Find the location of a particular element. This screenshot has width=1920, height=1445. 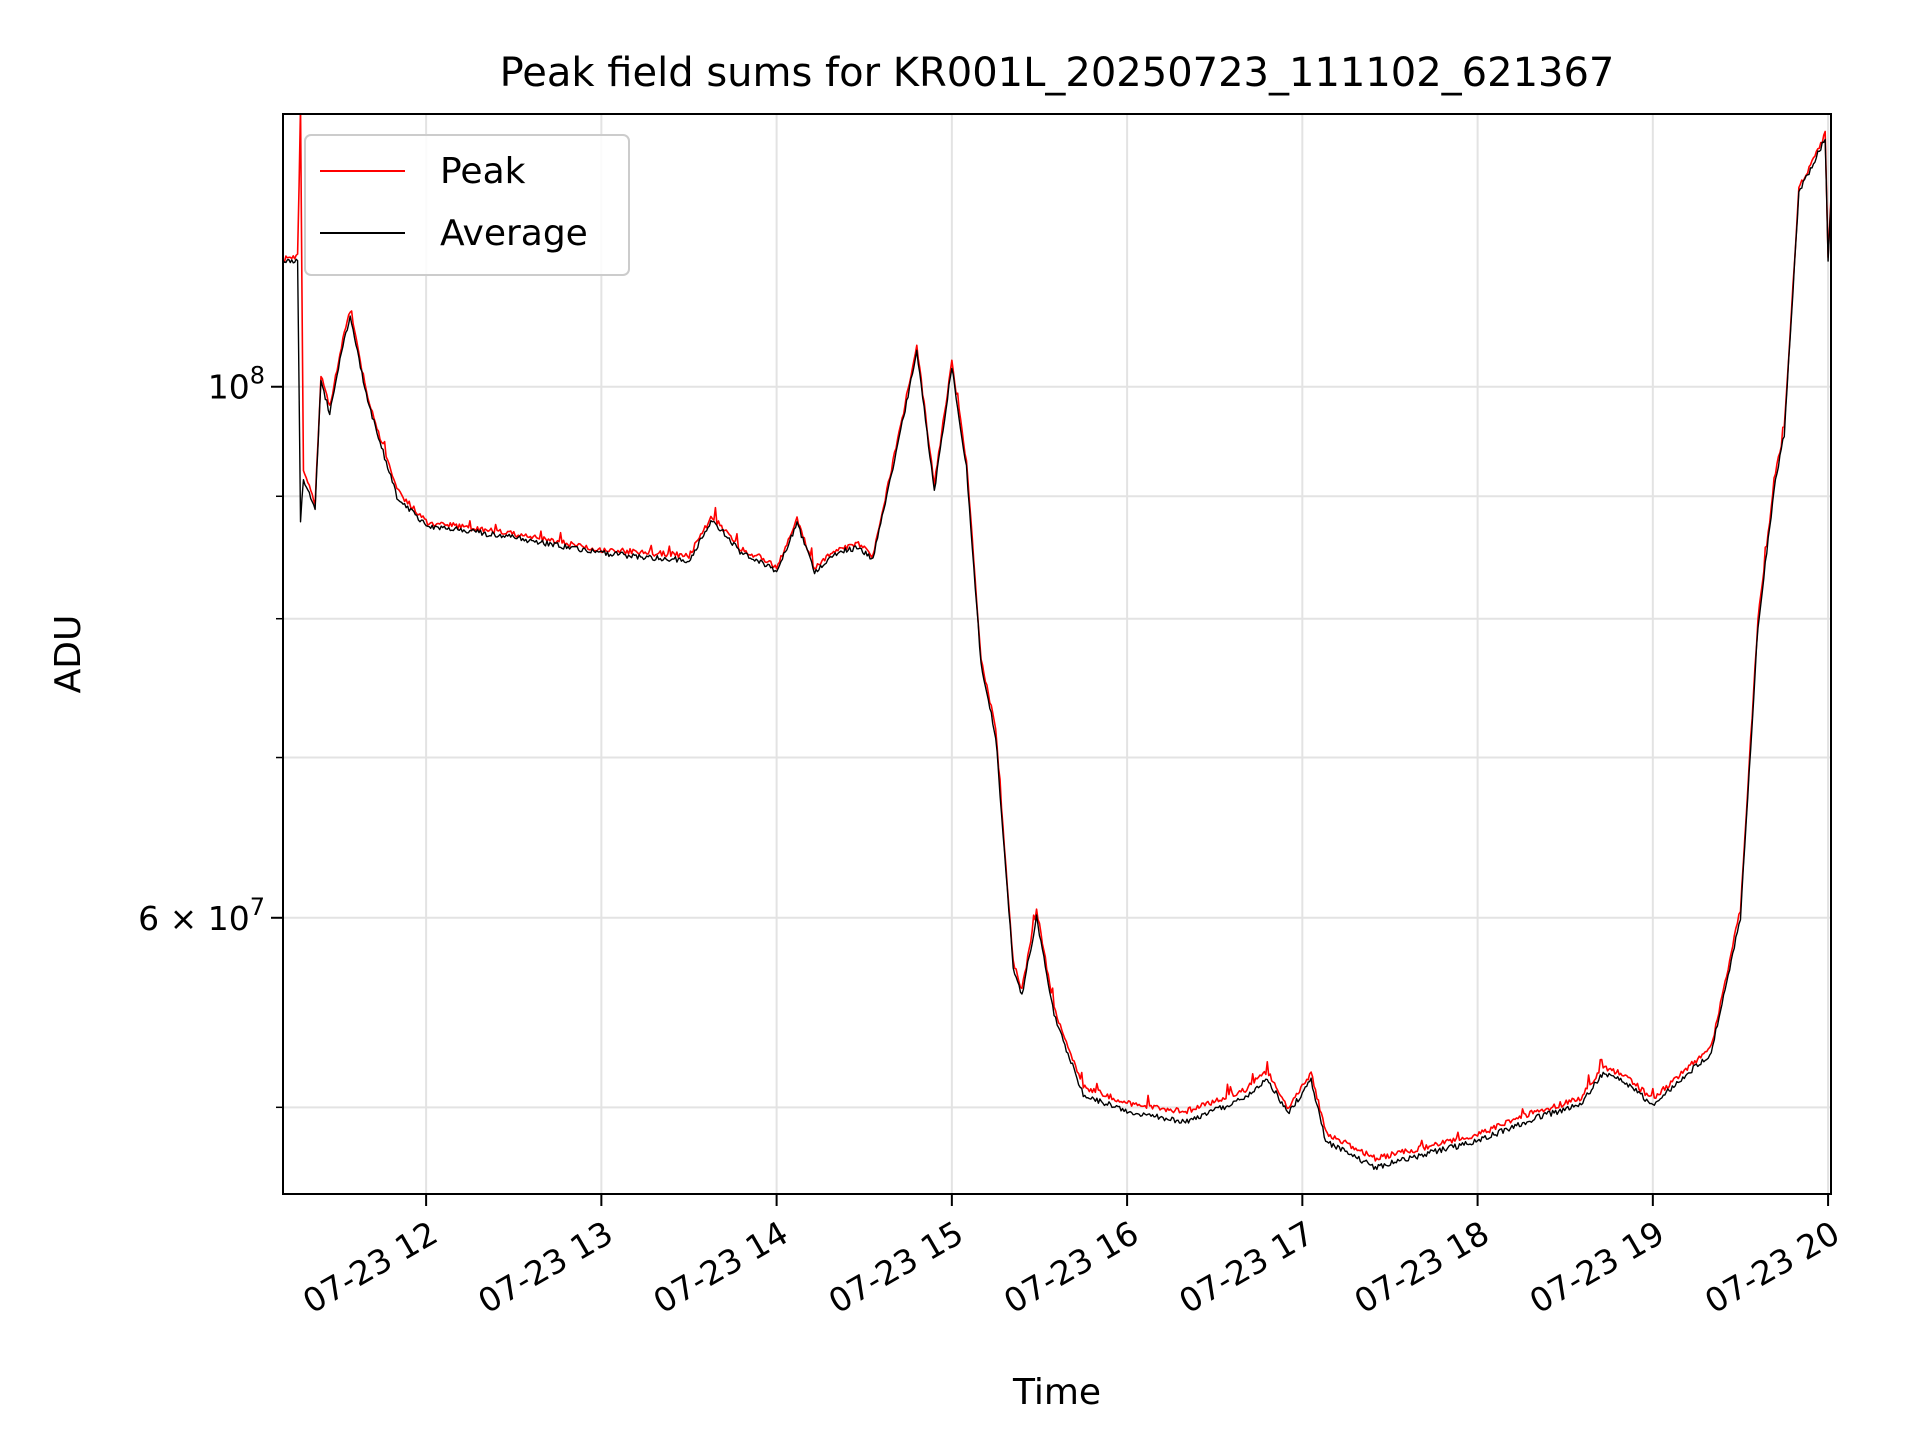

y-axis-ticks: 108 6 × 107 is located at coordinates (210, 735).